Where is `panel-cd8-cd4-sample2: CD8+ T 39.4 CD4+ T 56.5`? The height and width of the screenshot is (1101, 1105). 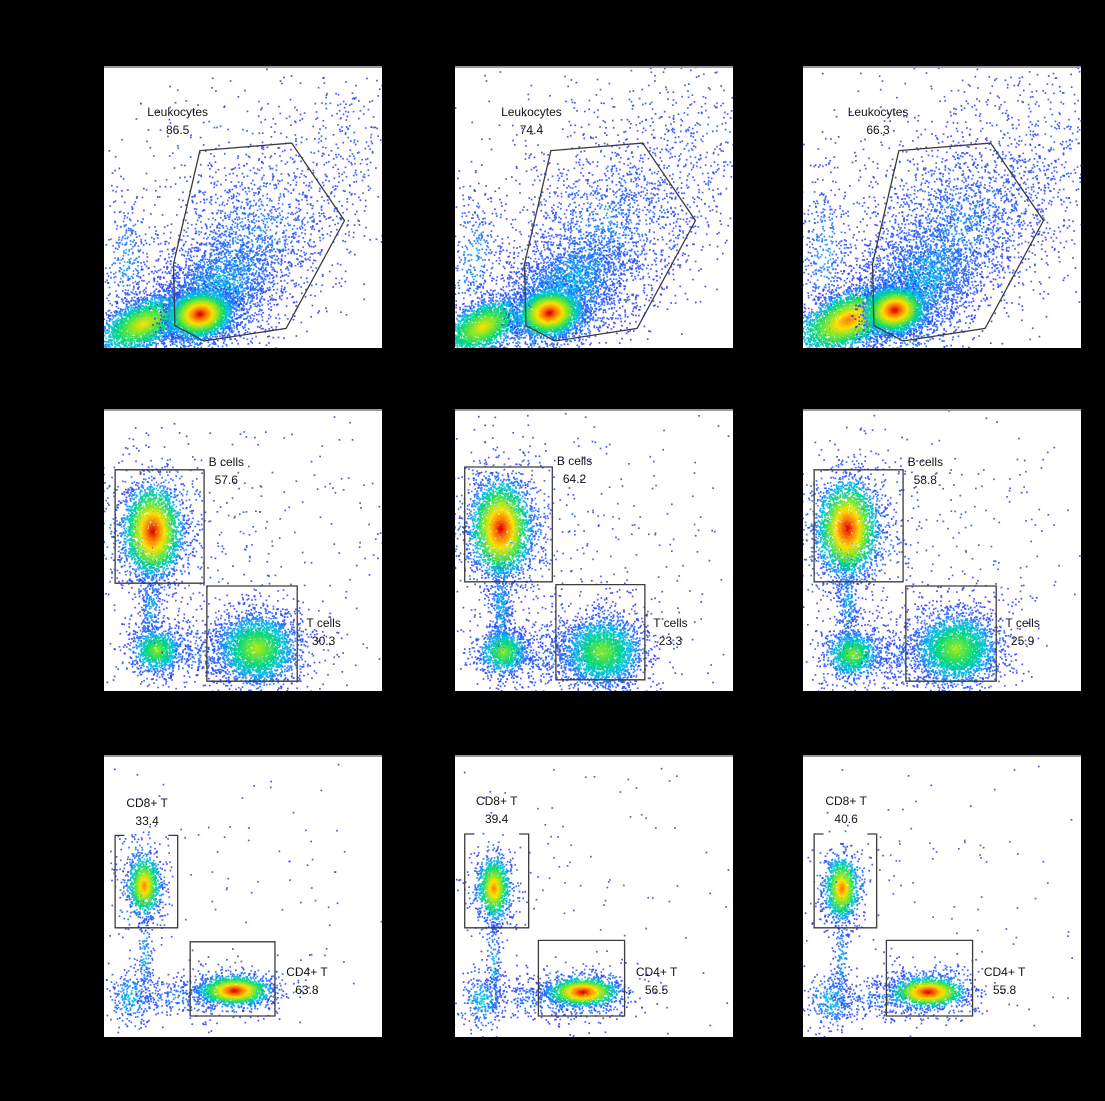
panel-cd8-cd4-sample2: CD8+ T 39.4 CD4+ T 56.5 is located at coordinates (594, 896).